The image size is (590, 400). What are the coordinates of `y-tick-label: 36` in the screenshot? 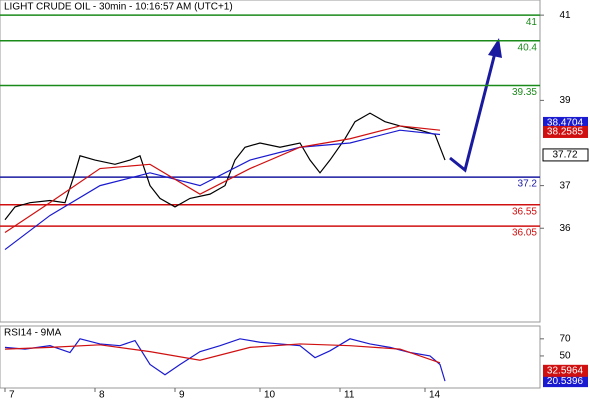 It's located at (565, 228).